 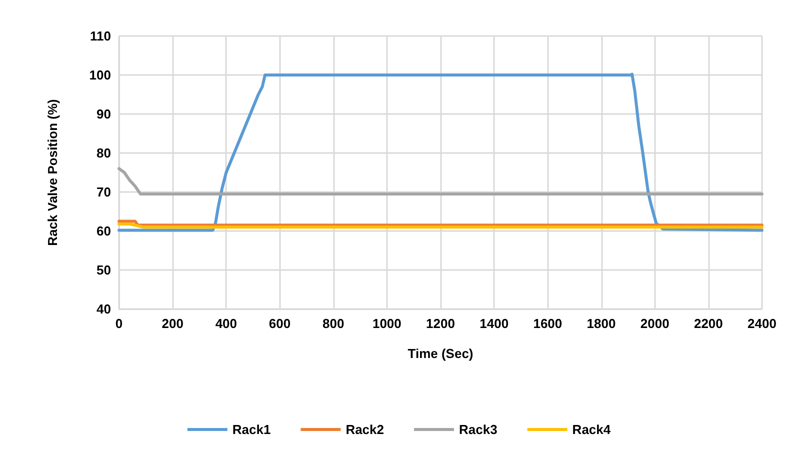 What do you see at coordinates (441, 181) in the screenshot?
I see `line-series` at bounding box center [441, 181].